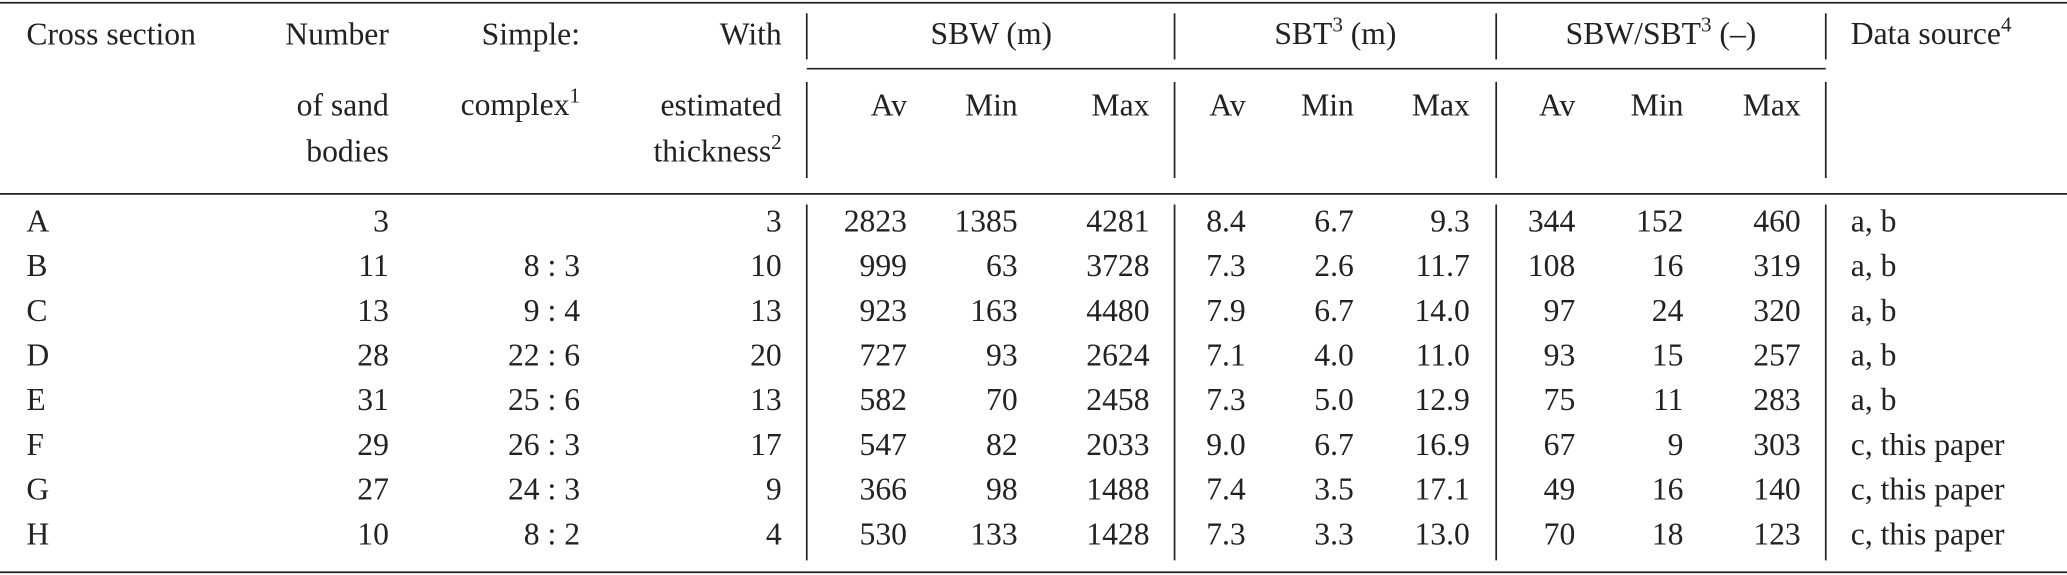 The width and height of the screenshot is (2067, 575). What do you see at coordinates (1226, 444) in the screenshot?
I see `cell: 9.0` at bounding box center [1226, 444].